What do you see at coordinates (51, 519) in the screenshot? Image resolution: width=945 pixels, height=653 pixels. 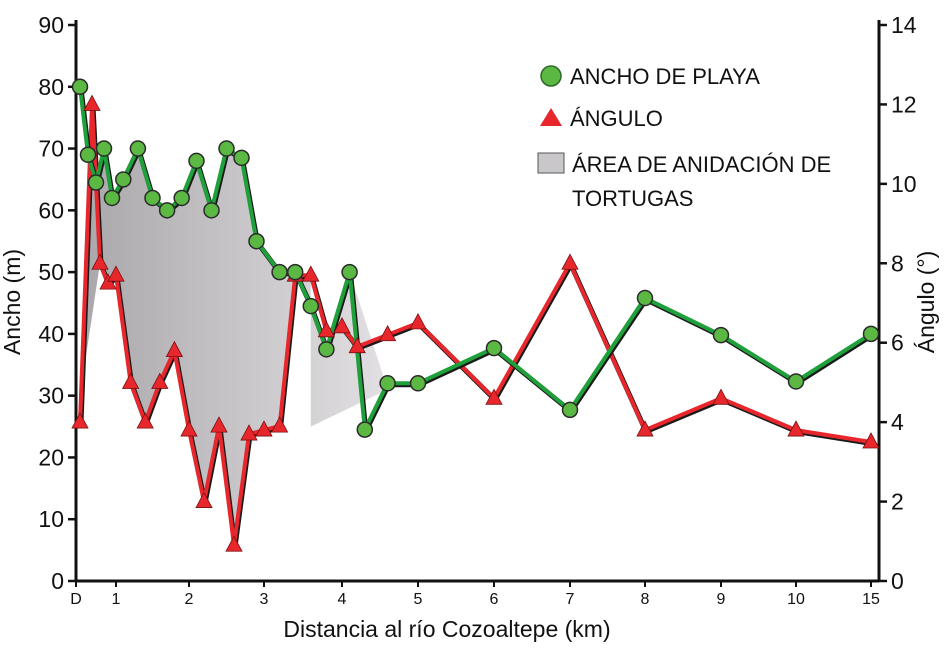 I see `y-left-tick-label: 10` at bounding box center [51, 519].